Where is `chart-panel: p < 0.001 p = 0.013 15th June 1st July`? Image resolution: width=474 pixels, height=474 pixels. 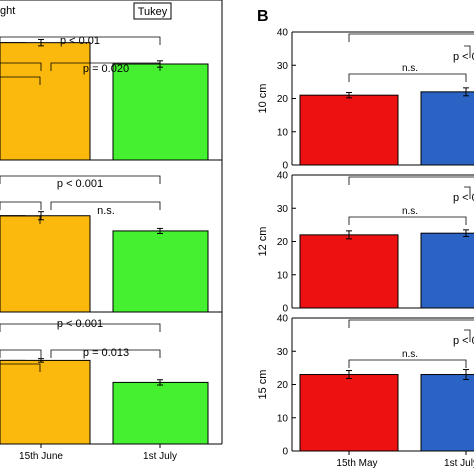 chart-panel: p < 0.001 p = 0.013 15th June 1st July is located at coordinates (111, 386).